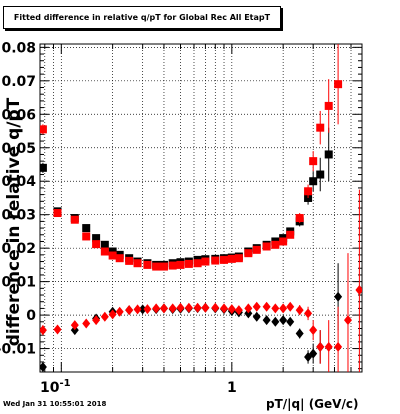 The image size is (400, 414). I want to click on x-axis-label: pT/|q| (GeV/c), so click(312, 404).